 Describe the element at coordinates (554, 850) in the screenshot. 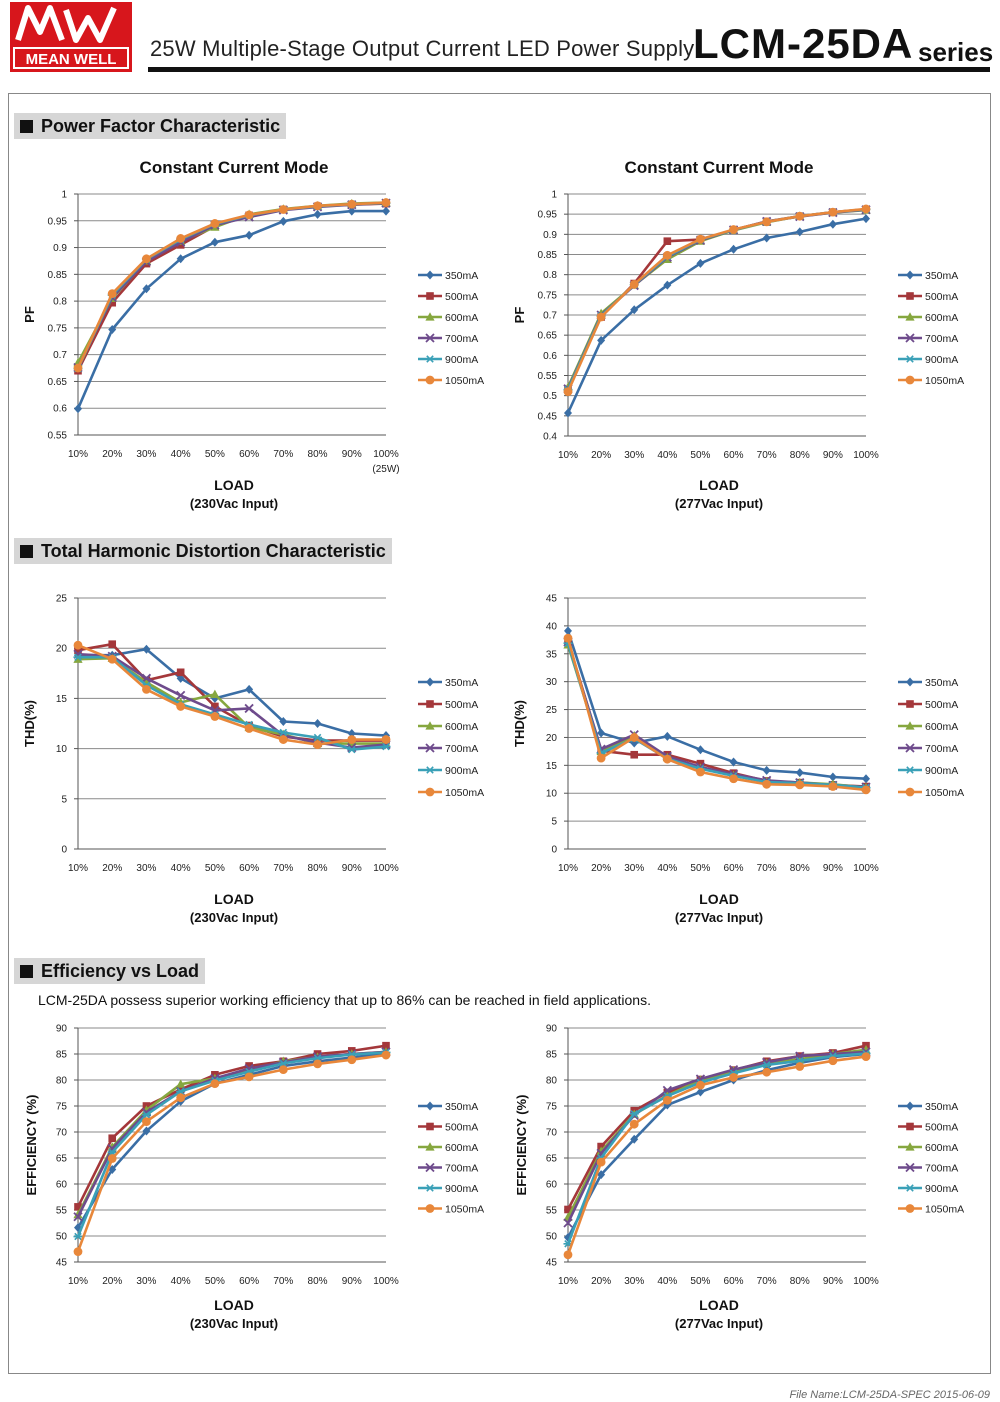

I see `y-tick-label: 0` at that location.